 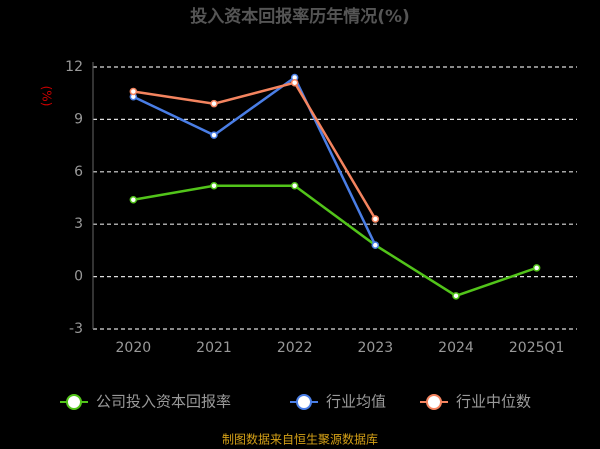 I want to click on y-tick-label: 0, so click(x=78, y=277).